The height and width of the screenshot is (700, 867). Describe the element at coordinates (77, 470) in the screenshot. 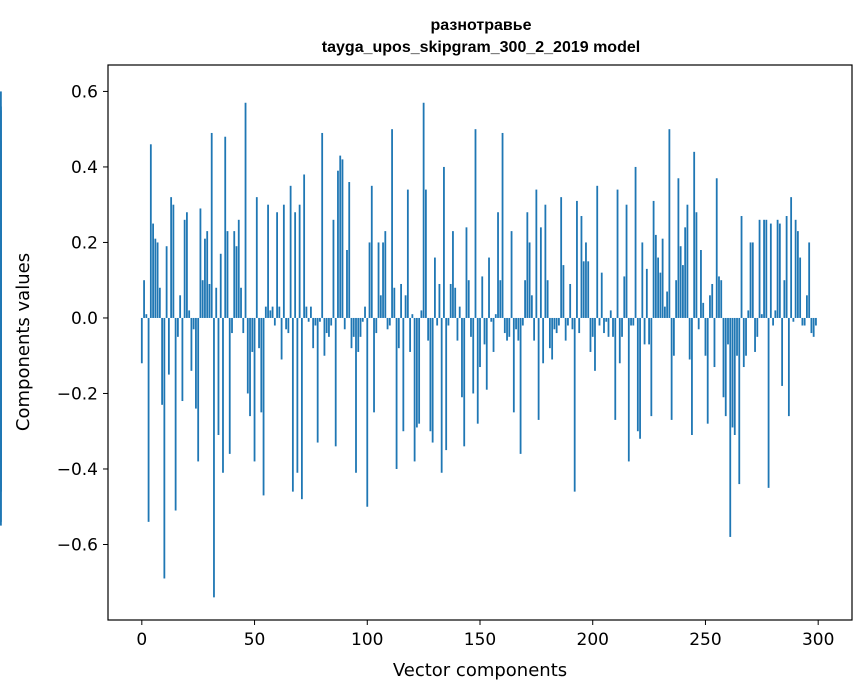

I see `y-tick-label: −0.4` at that location.